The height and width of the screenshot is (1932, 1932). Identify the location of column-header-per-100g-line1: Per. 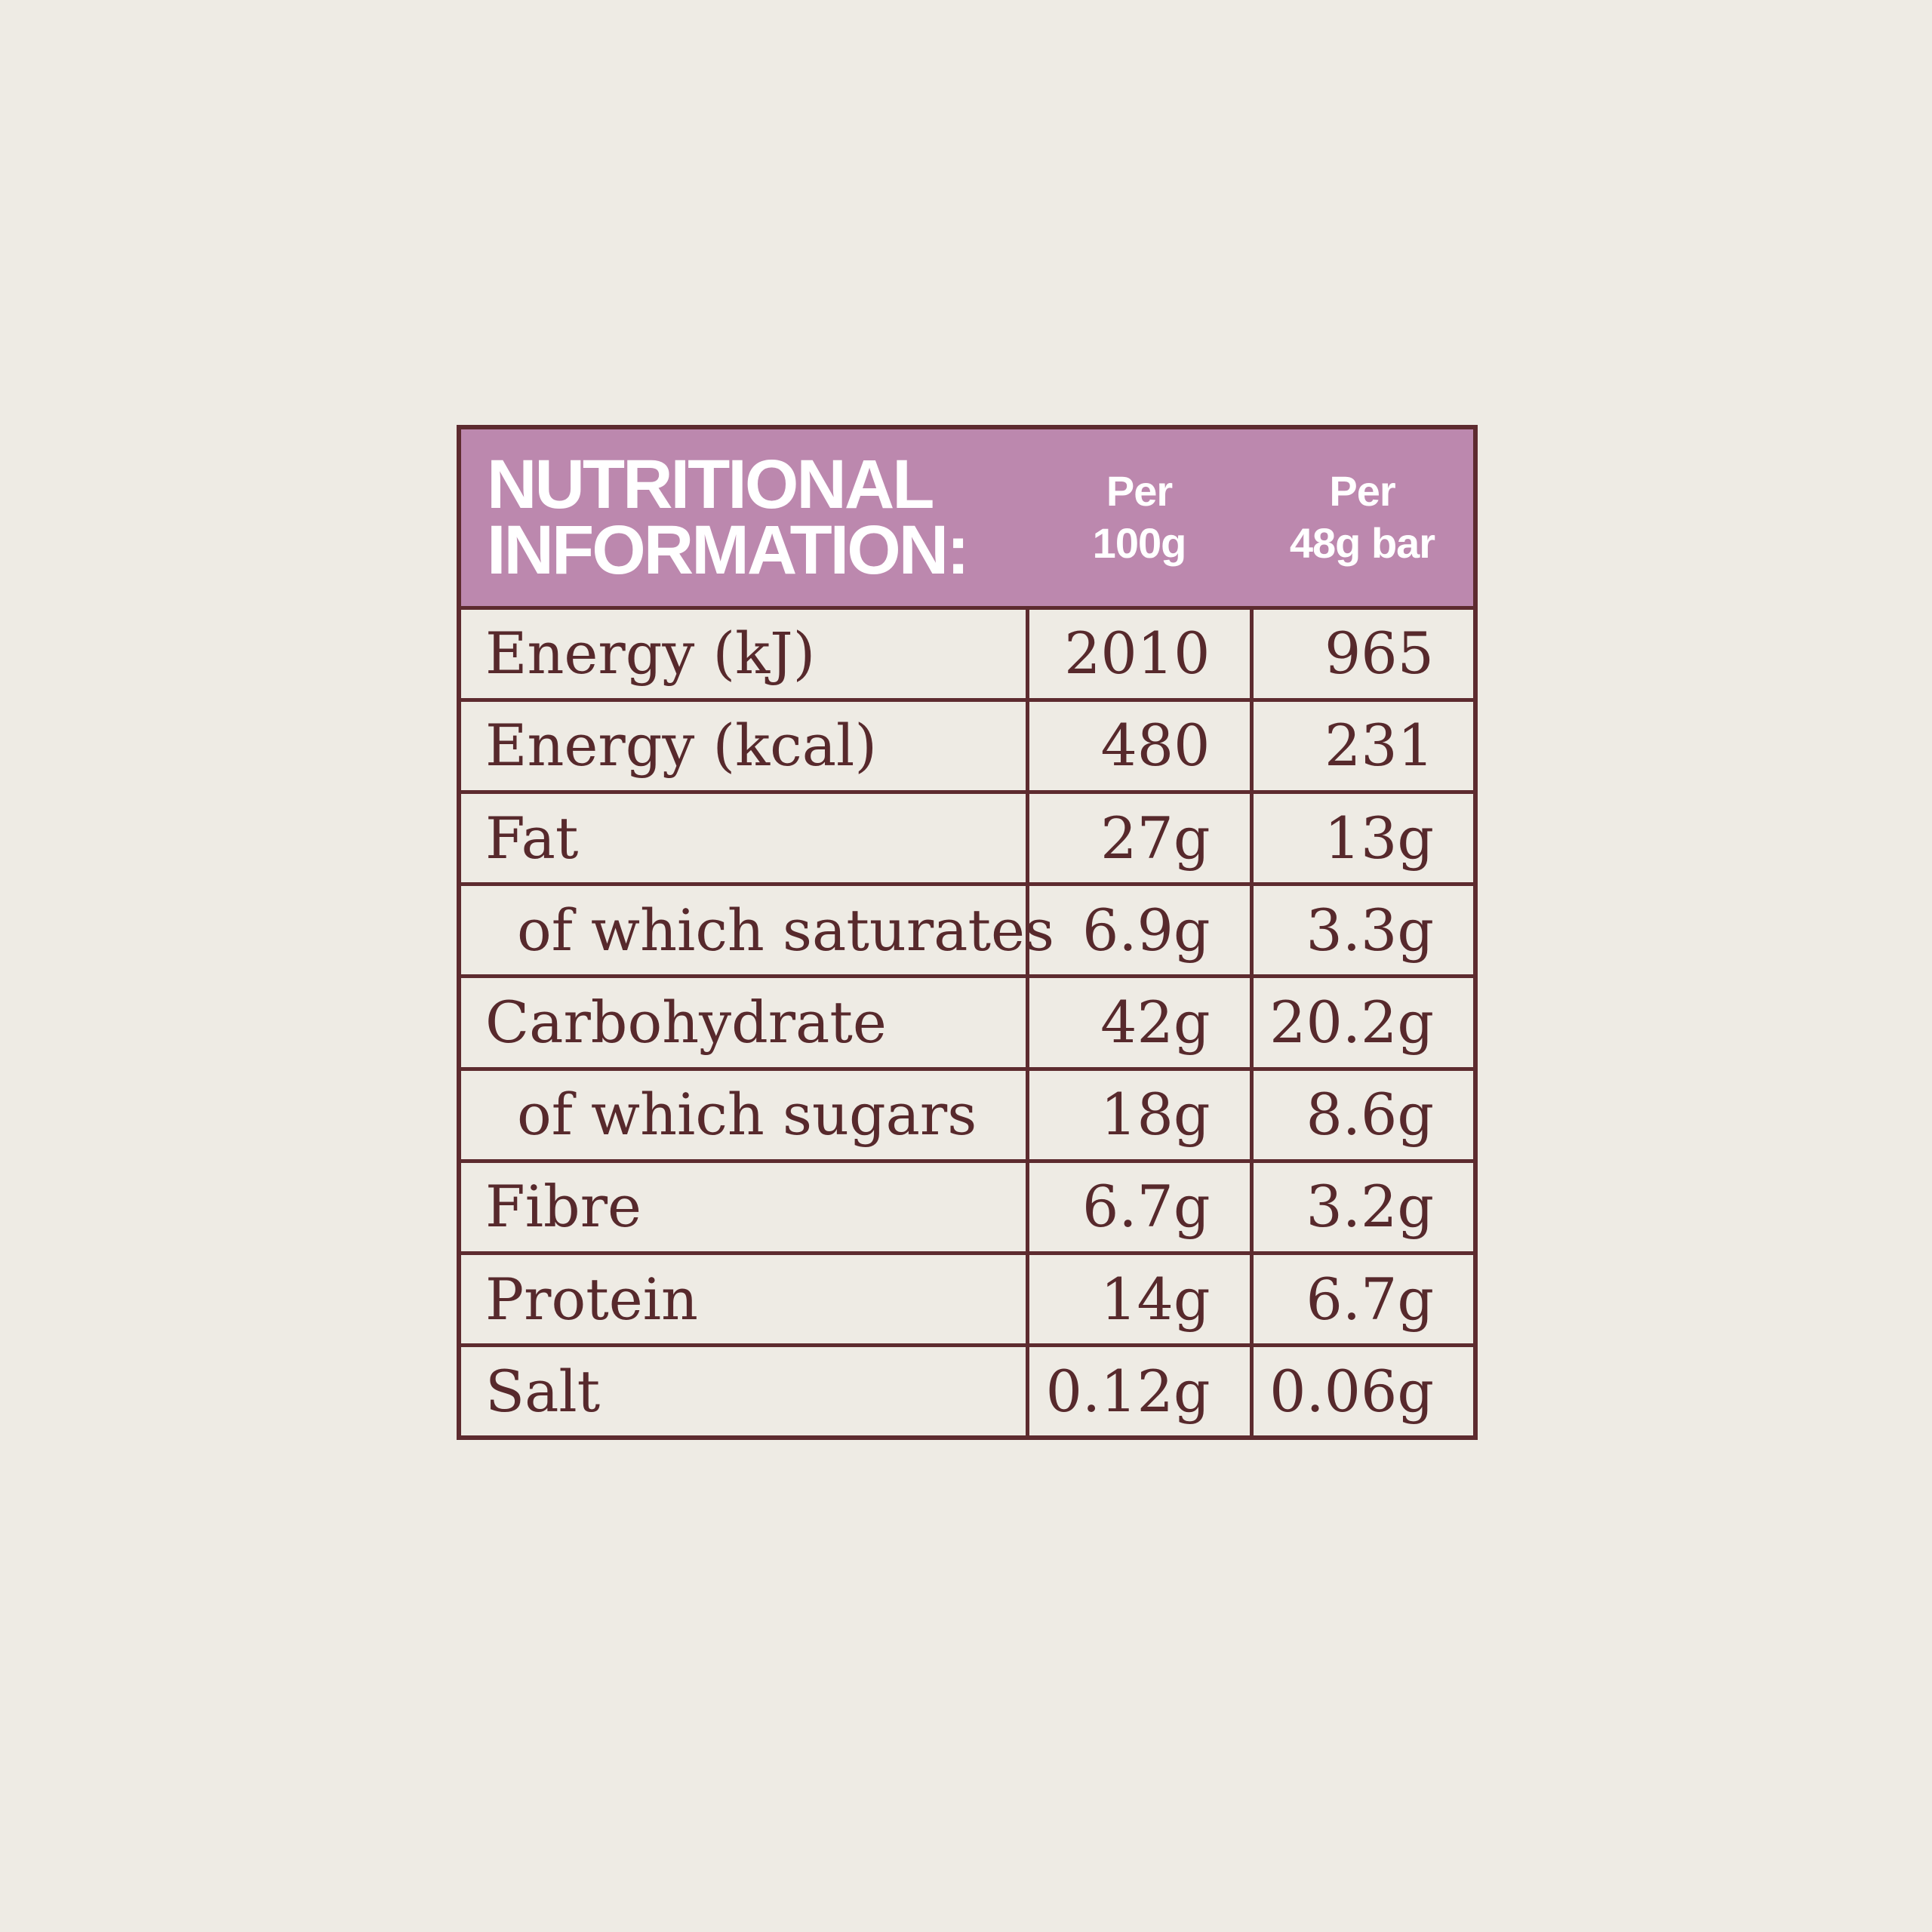
(1139, 491).